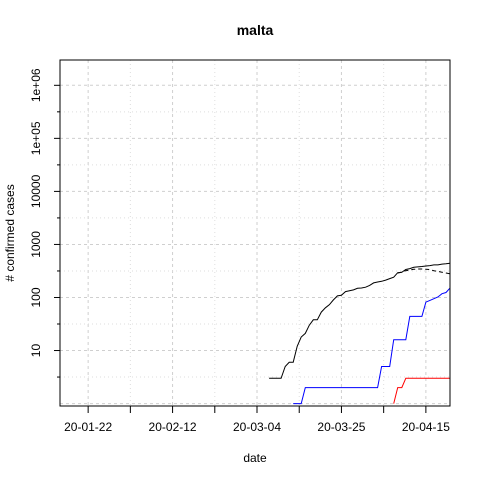 The image size is (480, 480). What do you see at coordinates (36, 85) in the screenshot?
I see `y-tick-label: 1e+06` at bounding box center [36, 85].